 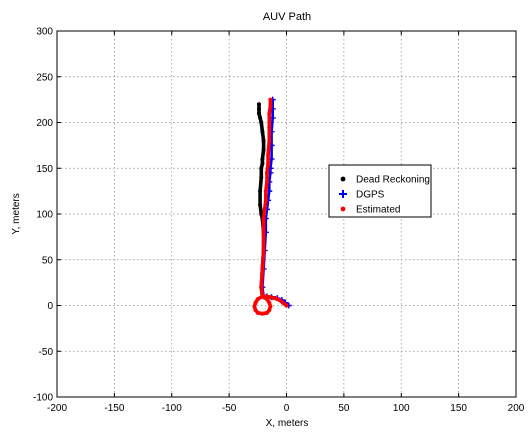 I want to click on chart-title: AUV Path, so click(x=287, y=17).